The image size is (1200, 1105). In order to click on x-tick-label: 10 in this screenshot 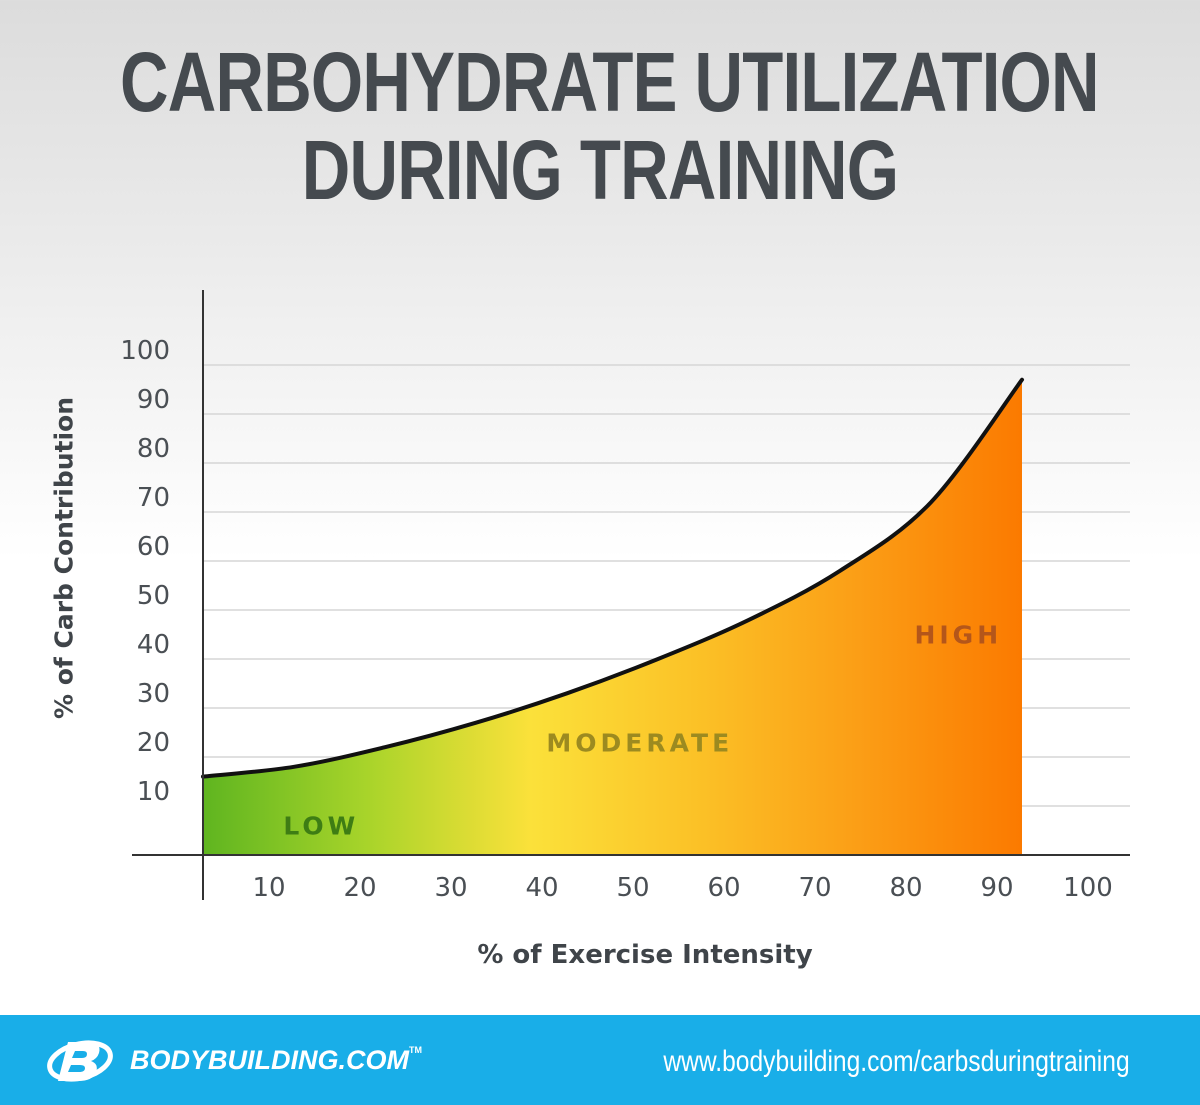, I will do `click(268, 888)`.